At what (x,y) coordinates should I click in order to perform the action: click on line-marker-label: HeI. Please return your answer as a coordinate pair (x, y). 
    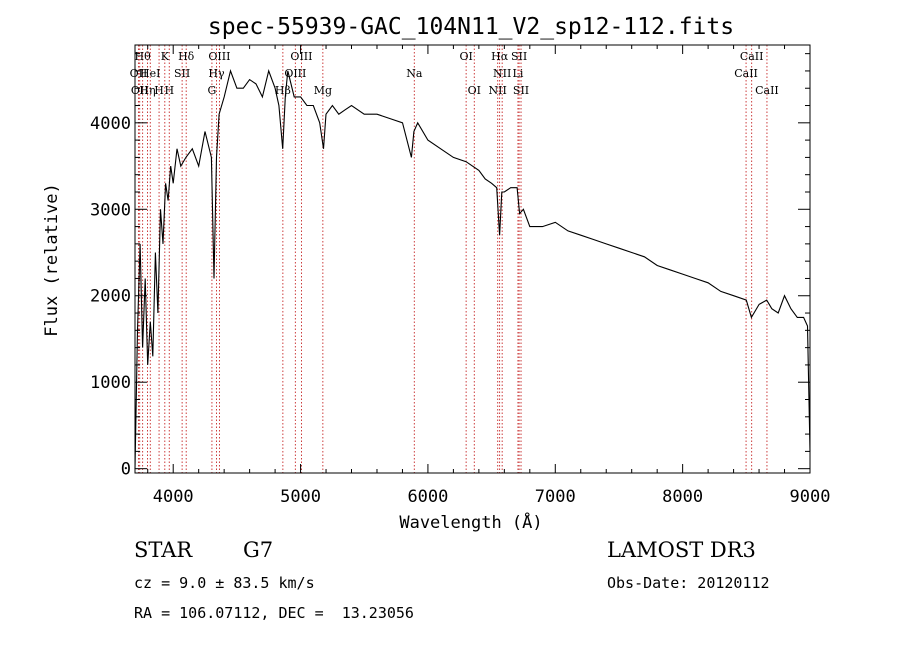
    Looking at the image, I should click on (150, 73).